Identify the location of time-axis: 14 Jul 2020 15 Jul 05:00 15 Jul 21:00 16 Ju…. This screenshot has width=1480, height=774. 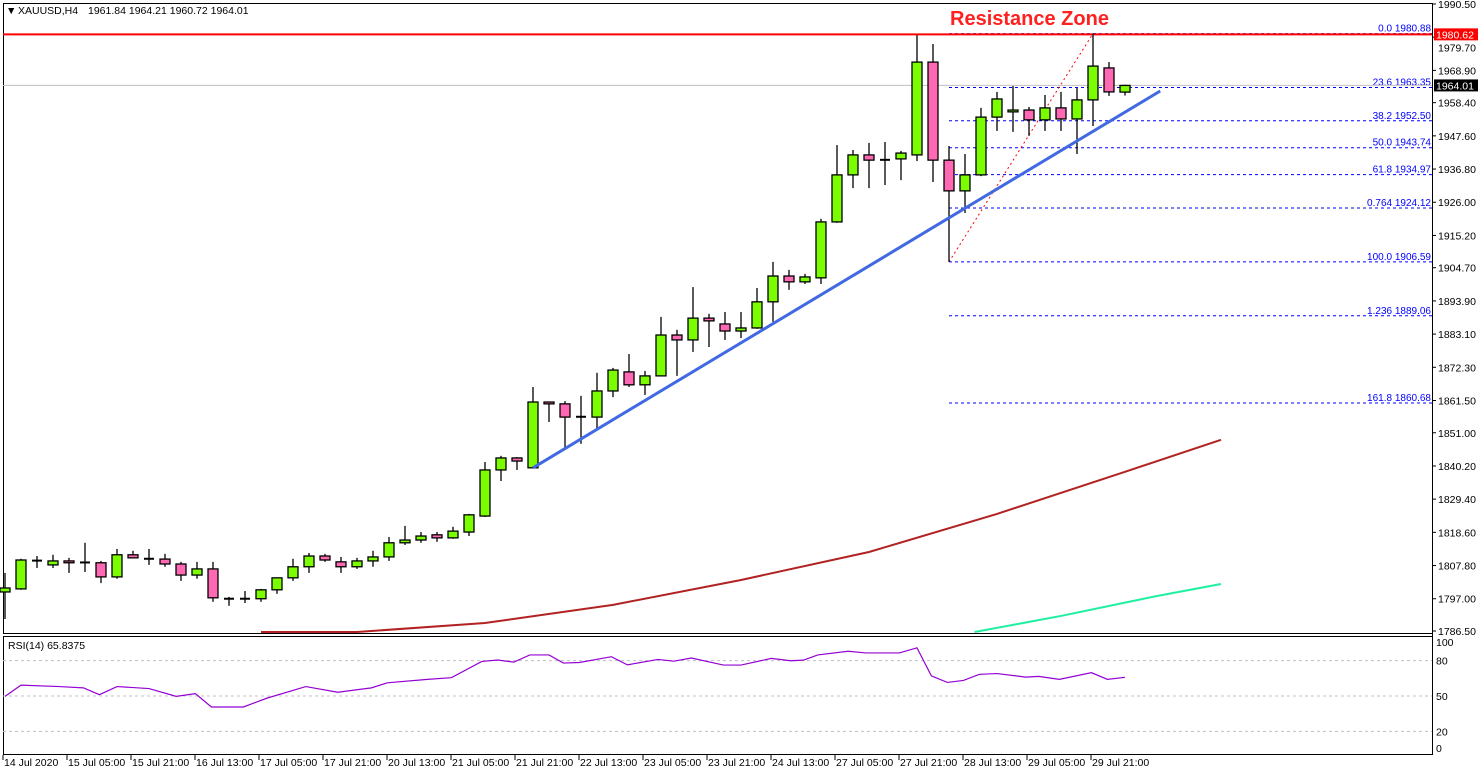
(575, 762).